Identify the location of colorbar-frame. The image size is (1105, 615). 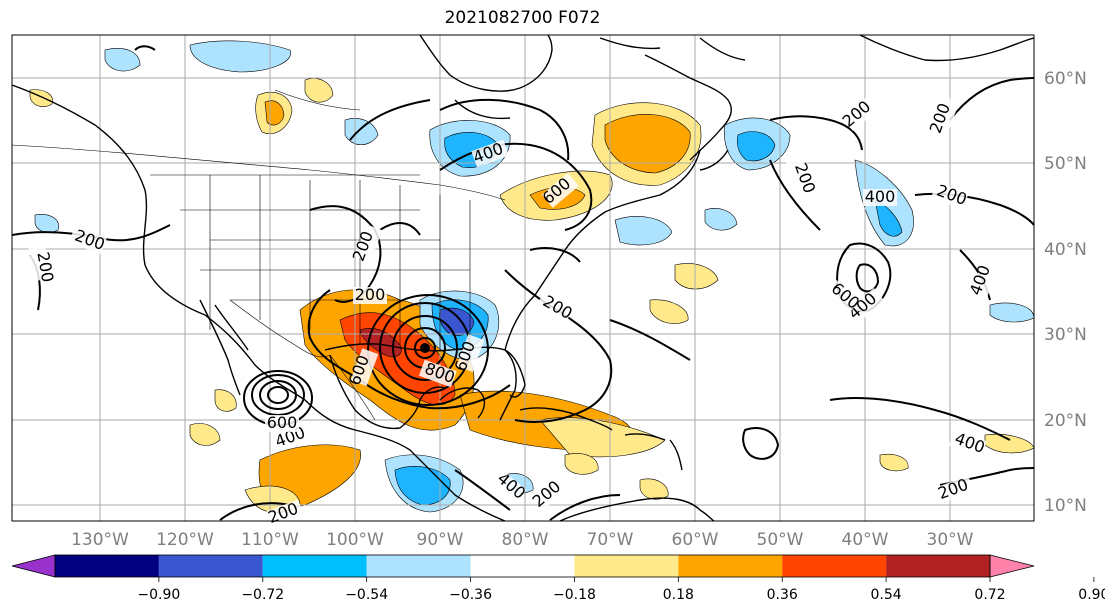
(522, 566).